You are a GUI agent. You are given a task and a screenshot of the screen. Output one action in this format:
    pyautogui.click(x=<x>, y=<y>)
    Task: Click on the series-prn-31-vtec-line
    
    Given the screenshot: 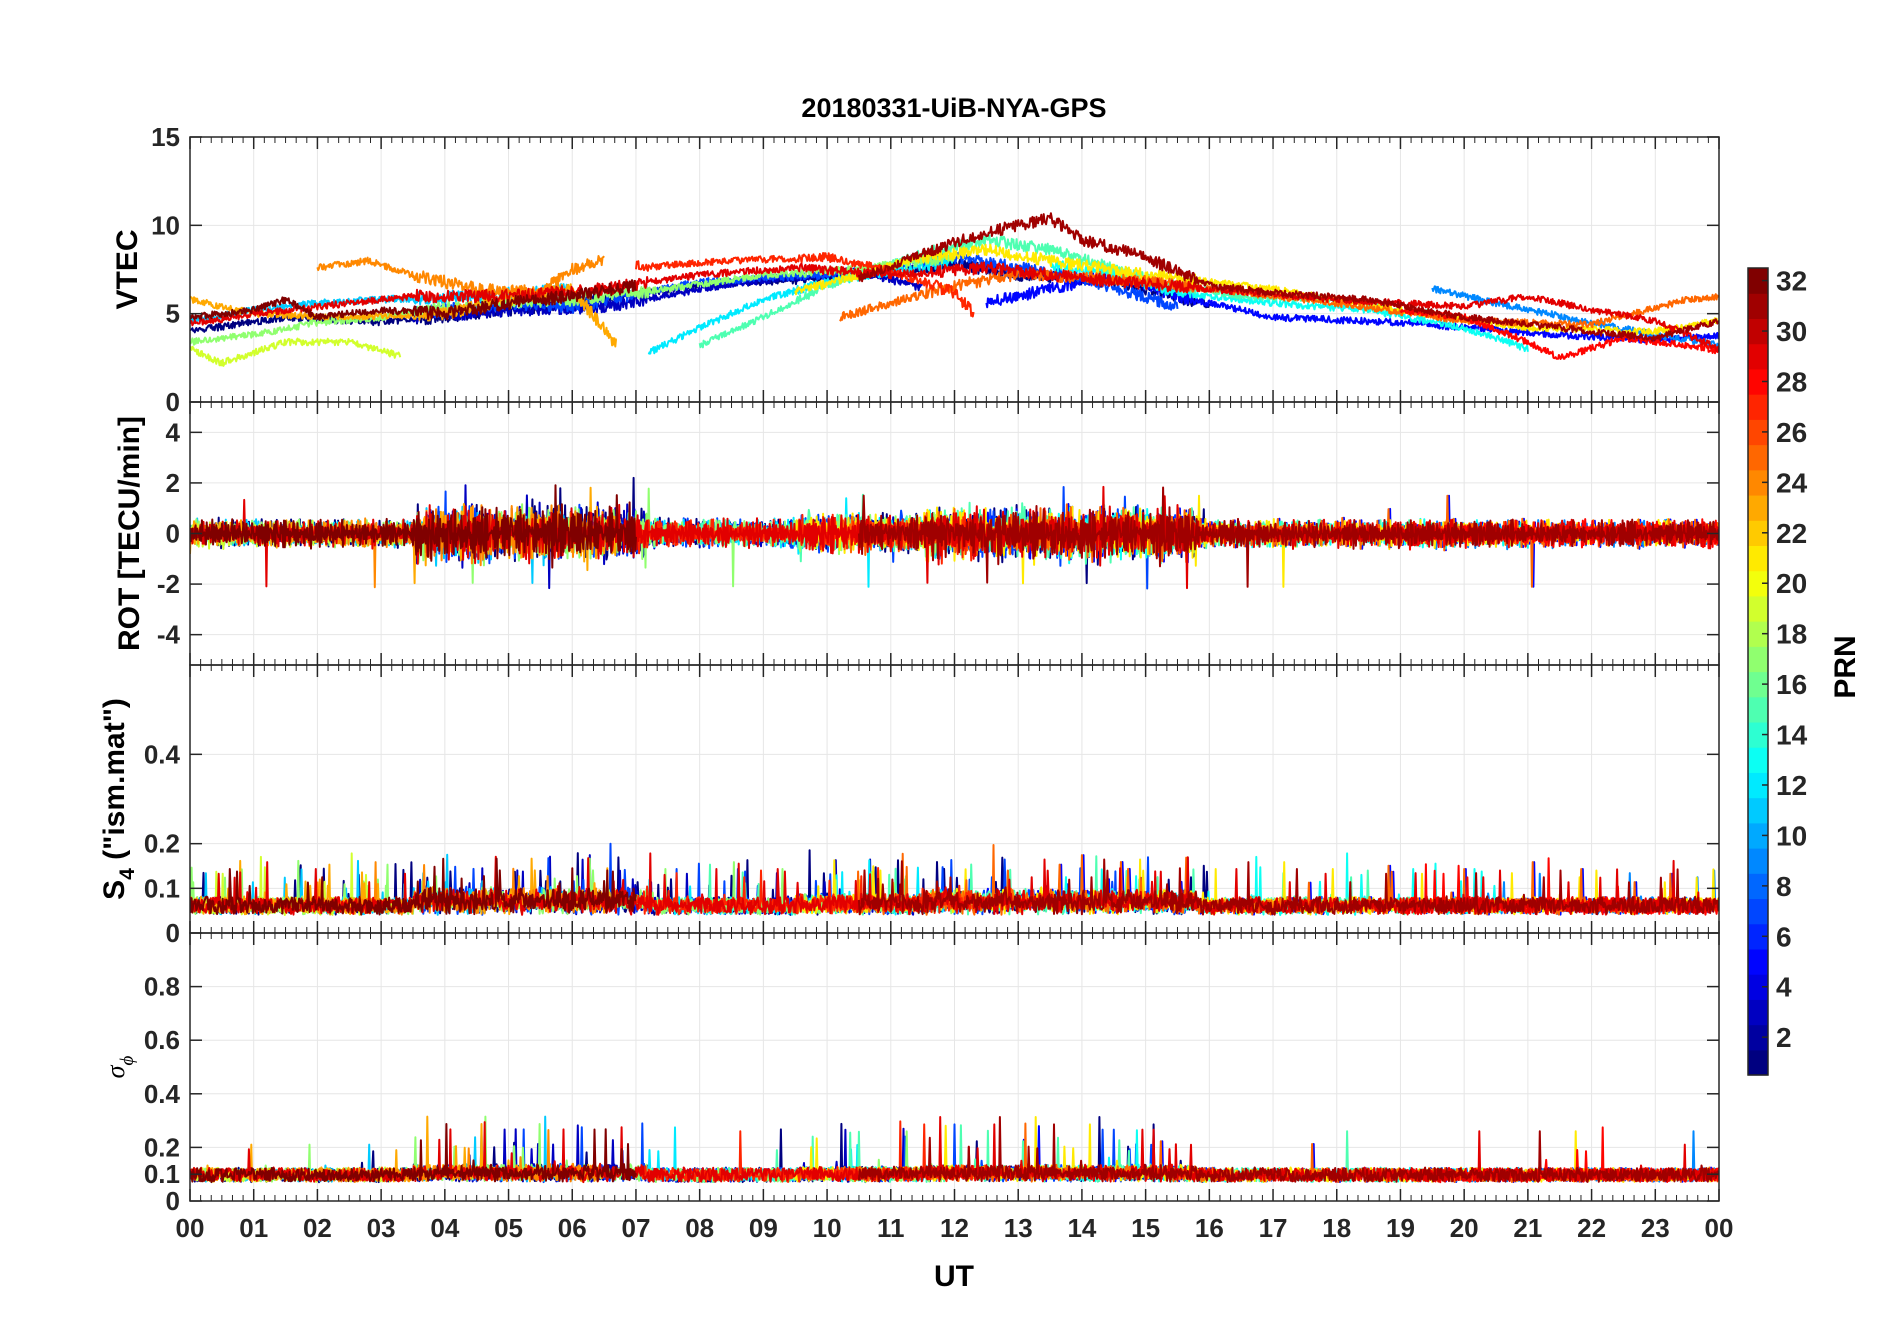 What is the action you would take?
    pyautogui.click(x=1288, y=277)
    